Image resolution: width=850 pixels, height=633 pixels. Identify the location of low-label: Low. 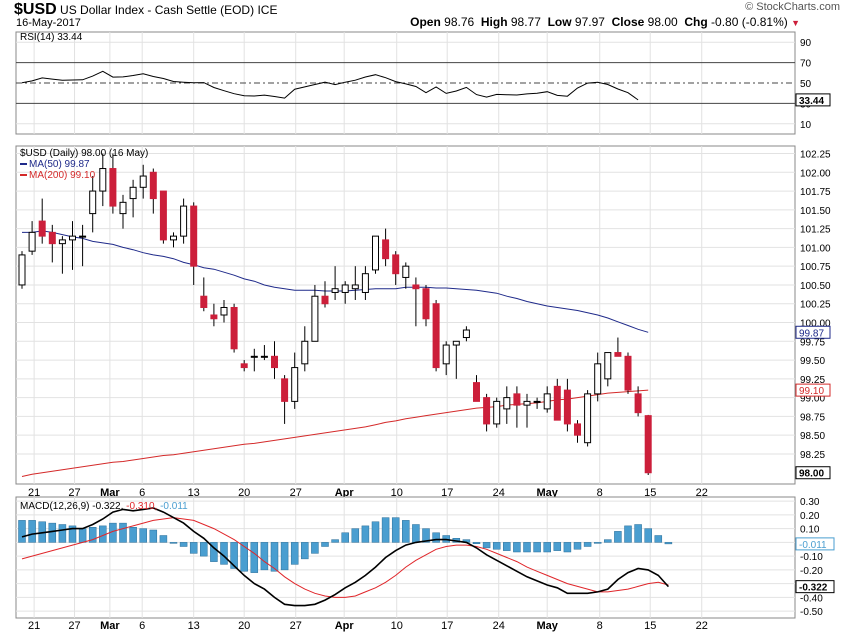
(559, 22).